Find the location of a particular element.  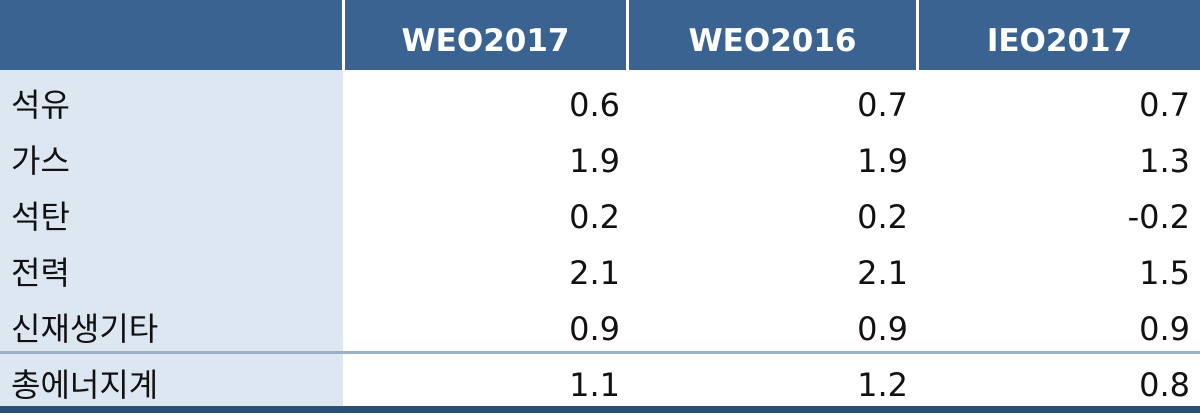

column-header-ieo2017: IEO2017 is located at coordinates (1059, 41).